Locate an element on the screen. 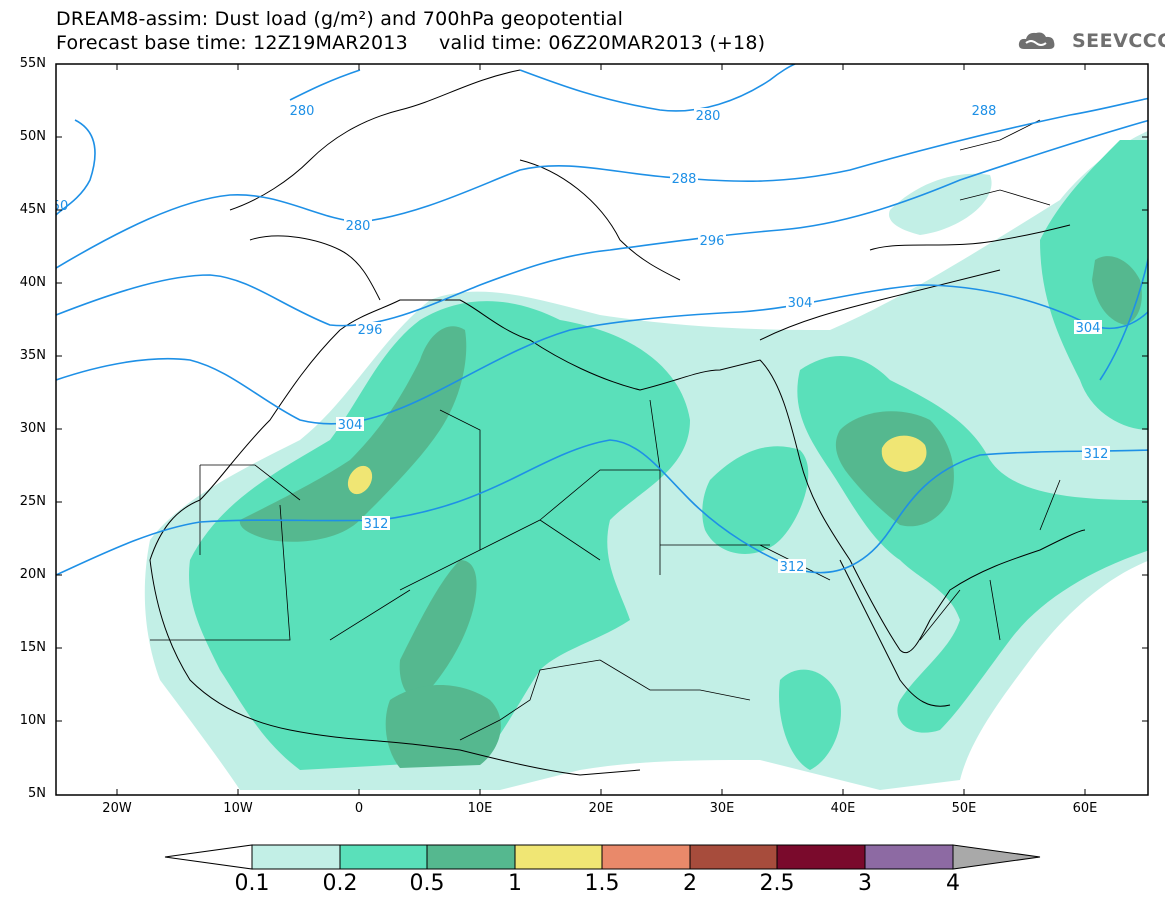 The height and width of the screenshot is (907, 1165). lon-label: 50E is located at coordinates (964, 808).